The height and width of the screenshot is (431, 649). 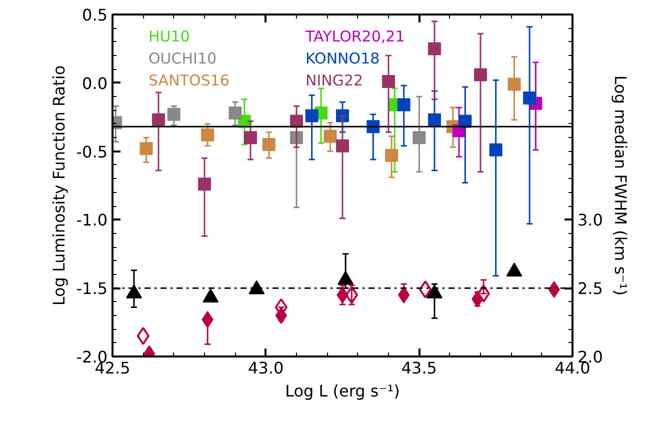 What do you see at coordinates (92, 288) in the screenshot?
I see `y-tick-label: -1.5` at bounding box center [92, 288].